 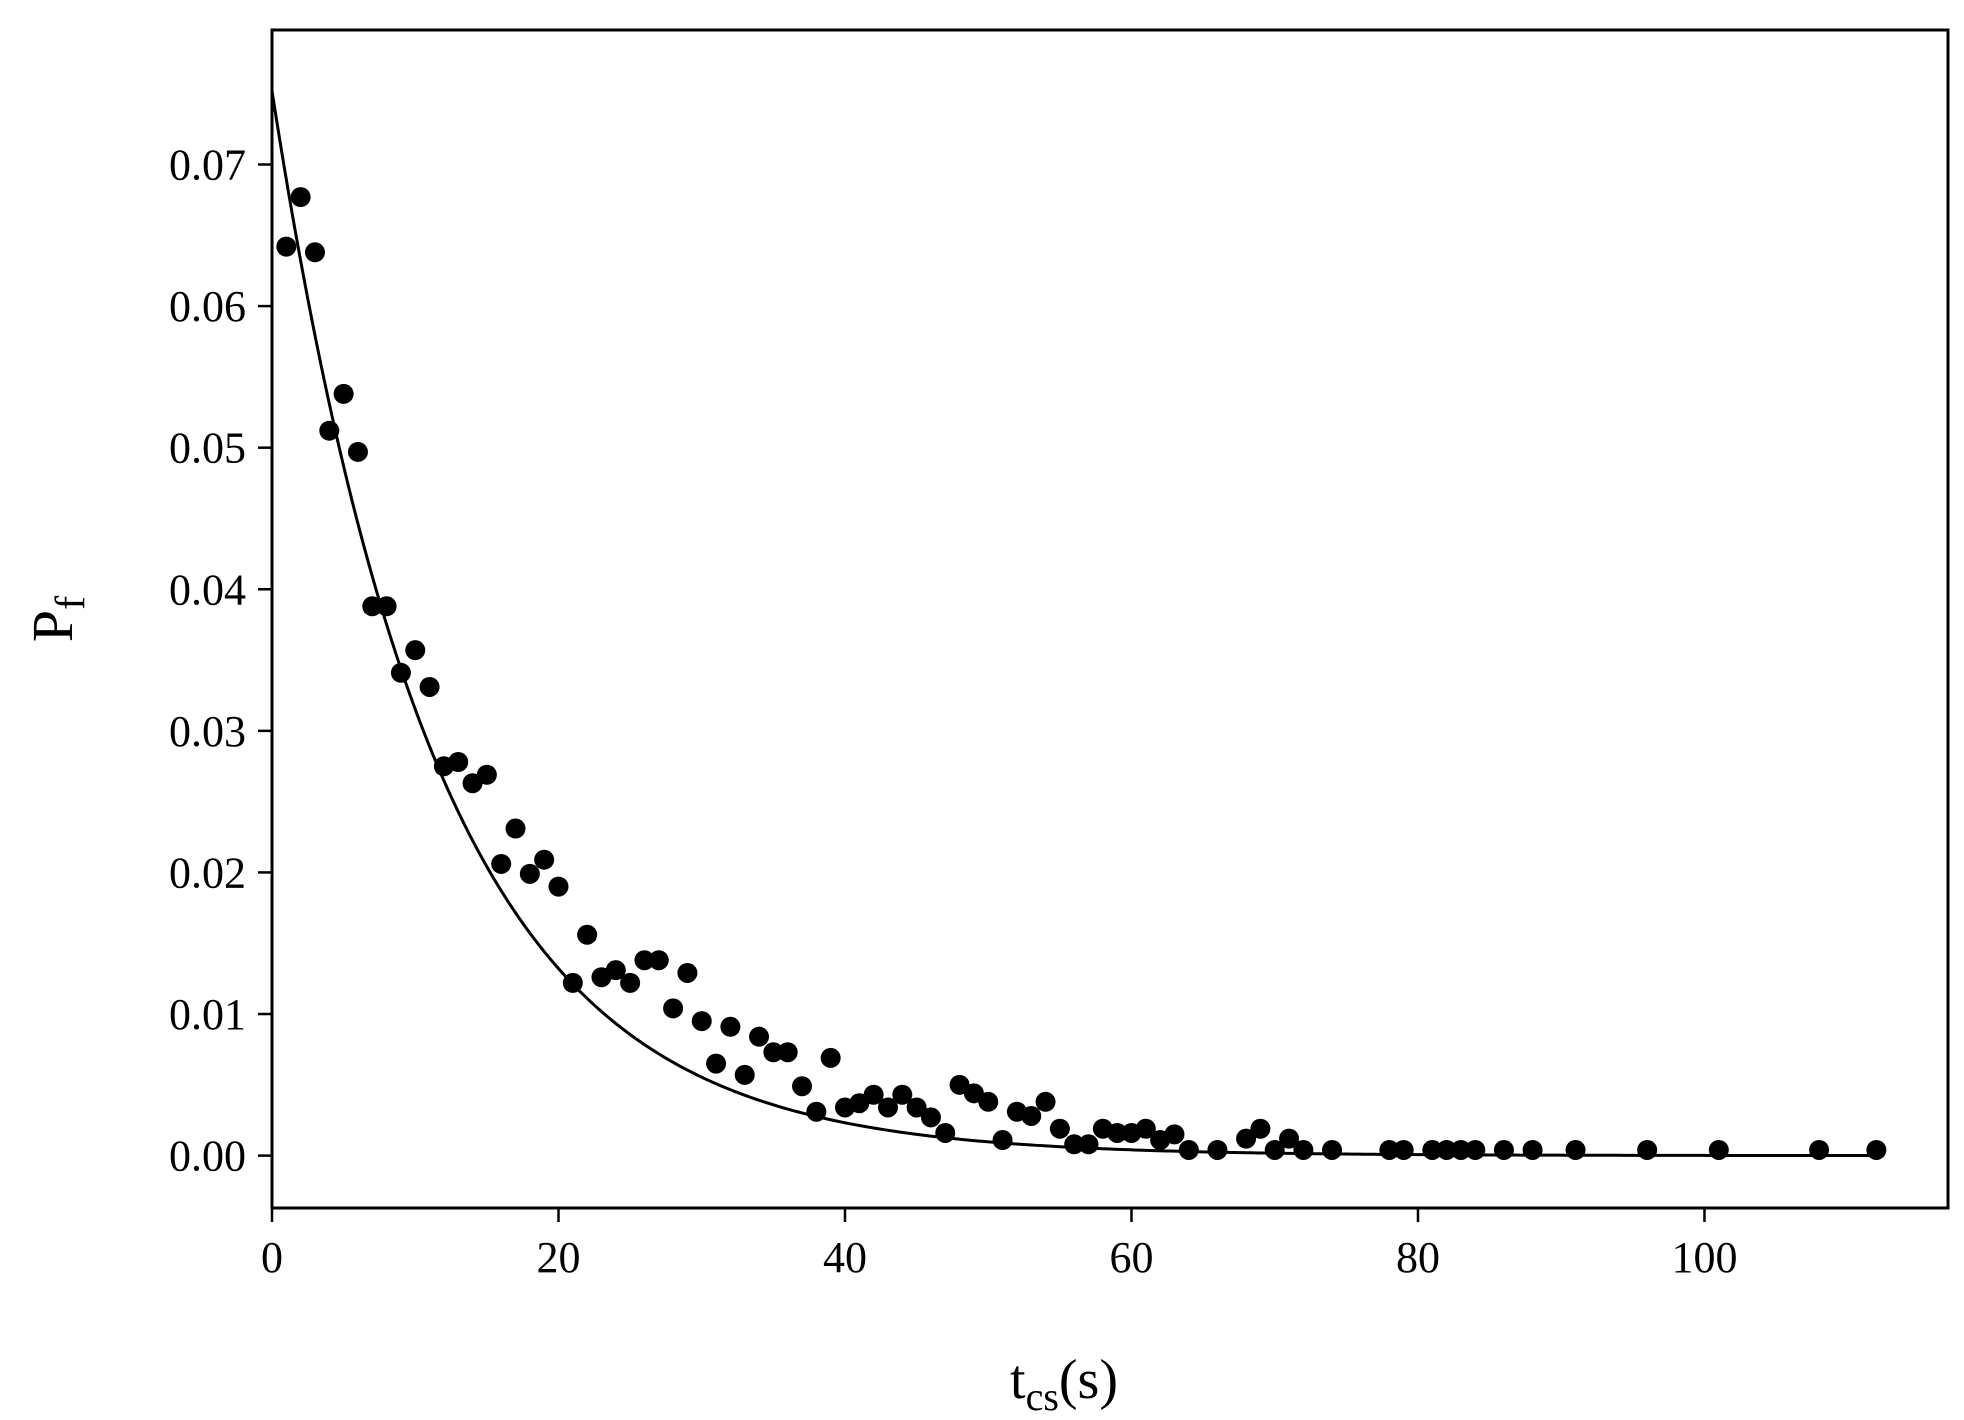 What do you see at coordinates (1042, 1396) in the screenshot?
I see `x-axis-label-sub: cs` at bounding box center [1042, 1396].